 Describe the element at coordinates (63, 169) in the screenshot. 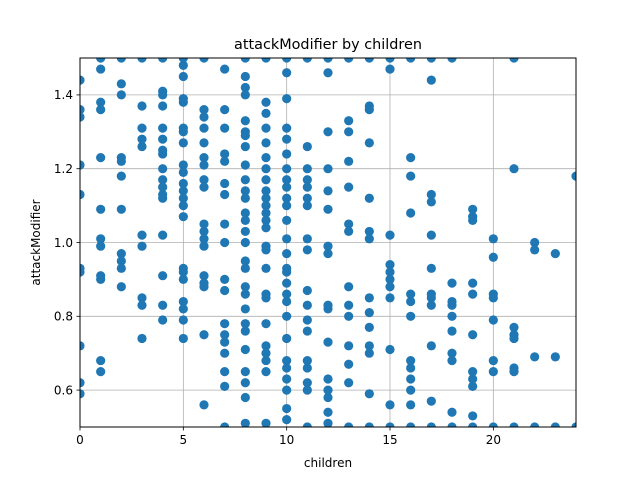

I see `y-tick-label: 1.2` at that location.